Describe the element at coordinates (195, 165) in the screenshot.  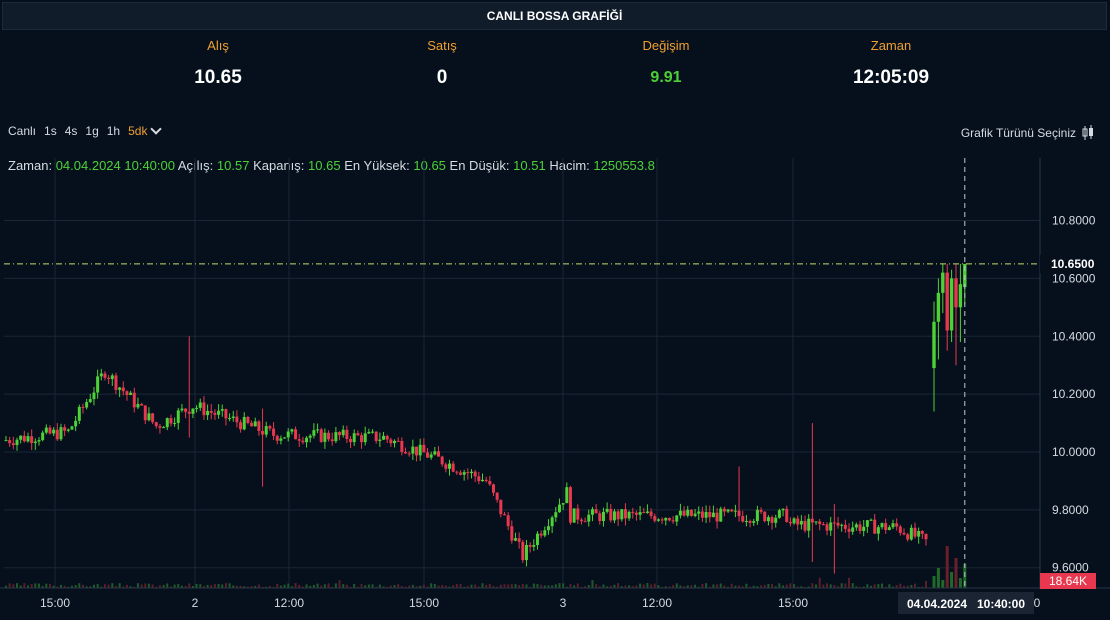
I see `ohlc-open-label: Açılış:` at that location.